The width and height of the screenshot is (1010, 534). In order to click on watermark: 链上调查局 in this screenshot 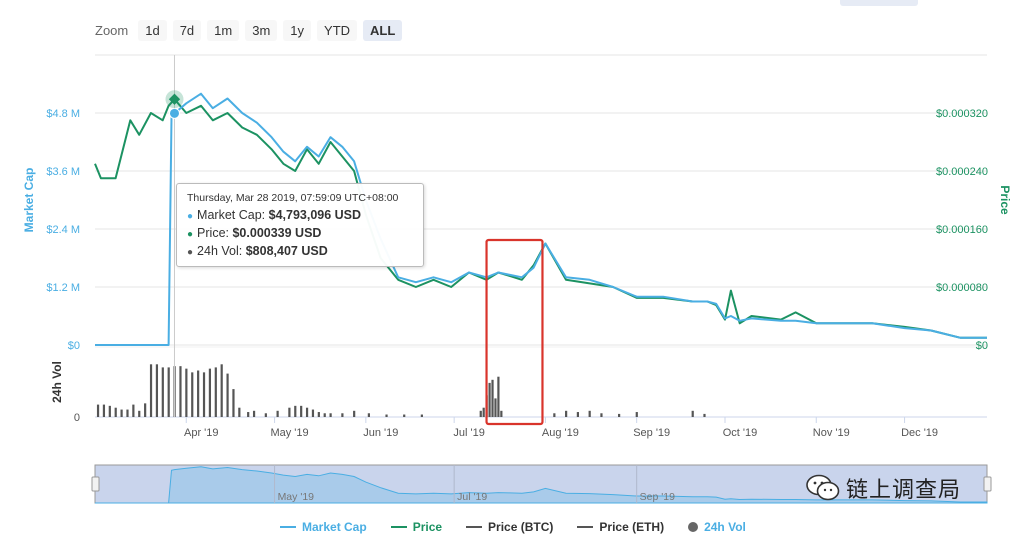, I will do `click(883, 488)`.